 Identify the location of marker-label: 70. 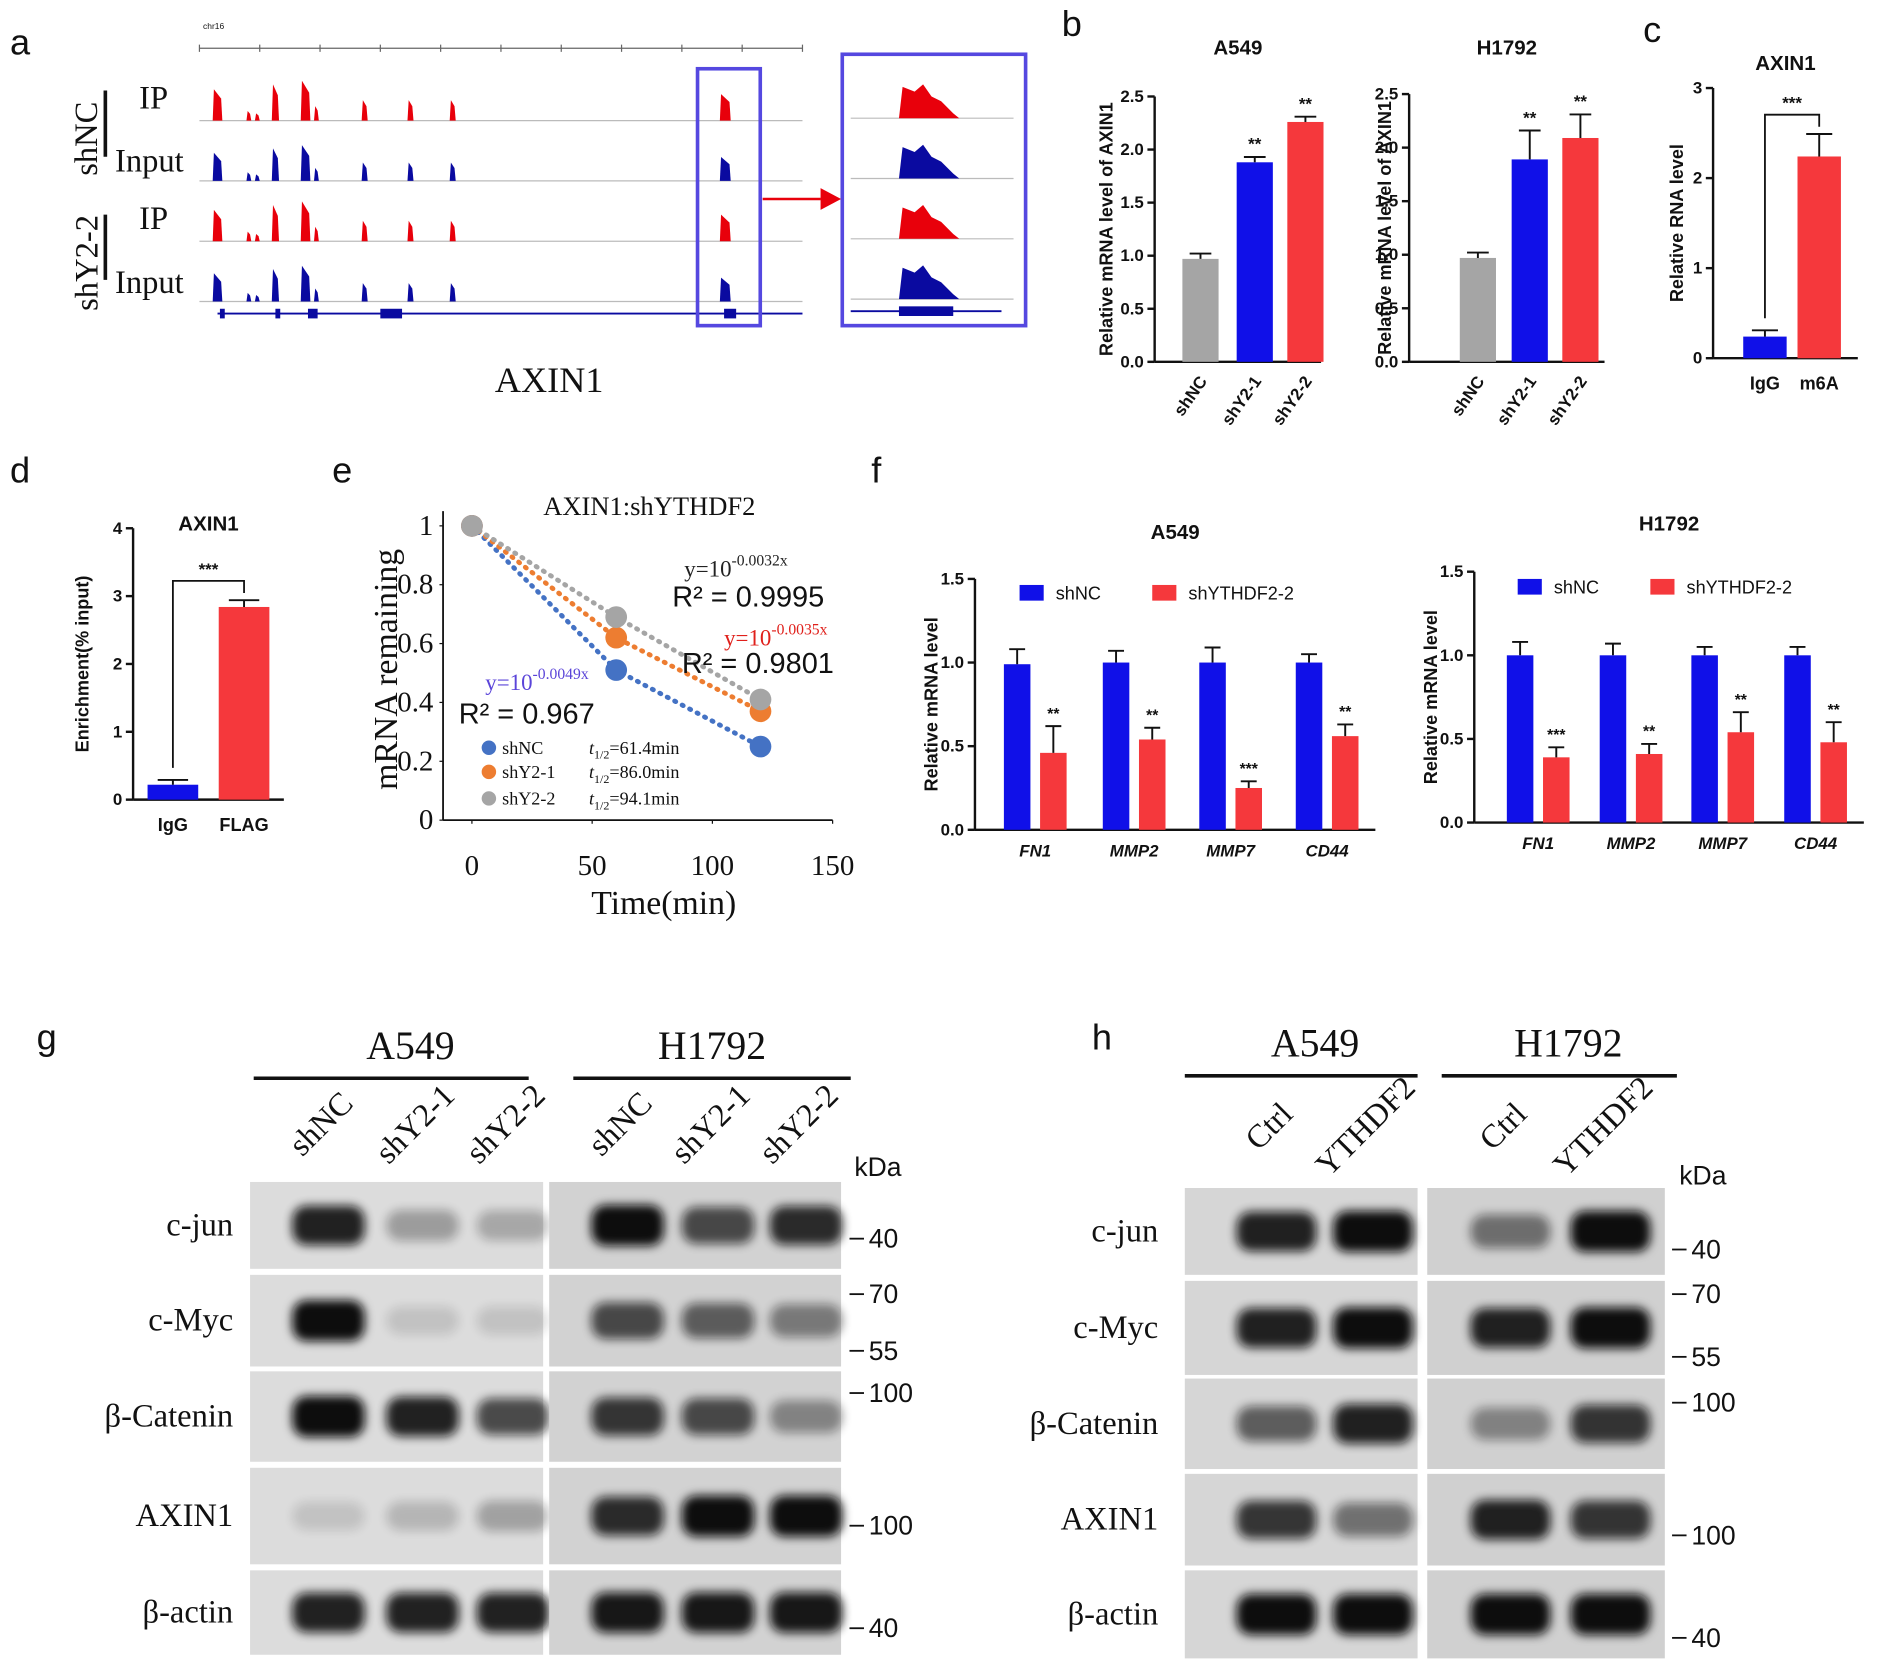
(884, 1294).